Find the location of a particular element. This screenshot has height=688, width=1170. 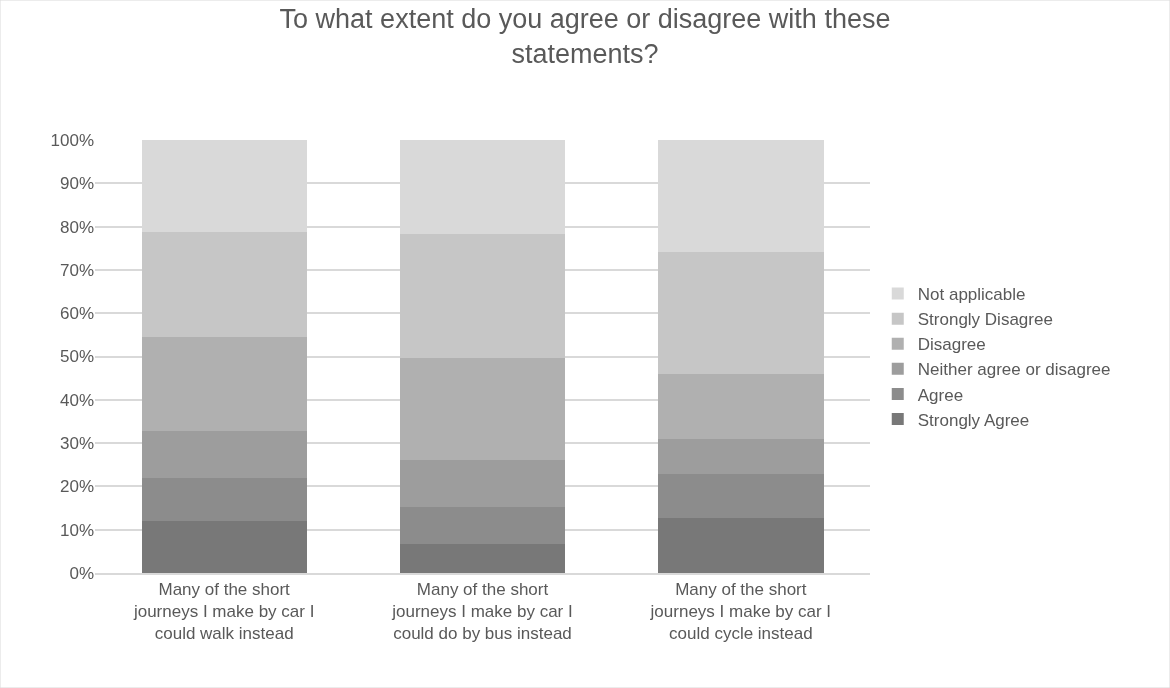

x-tick-label: Many of the short journeys I make by car I could walk instead is located at coordinates (223, 612).